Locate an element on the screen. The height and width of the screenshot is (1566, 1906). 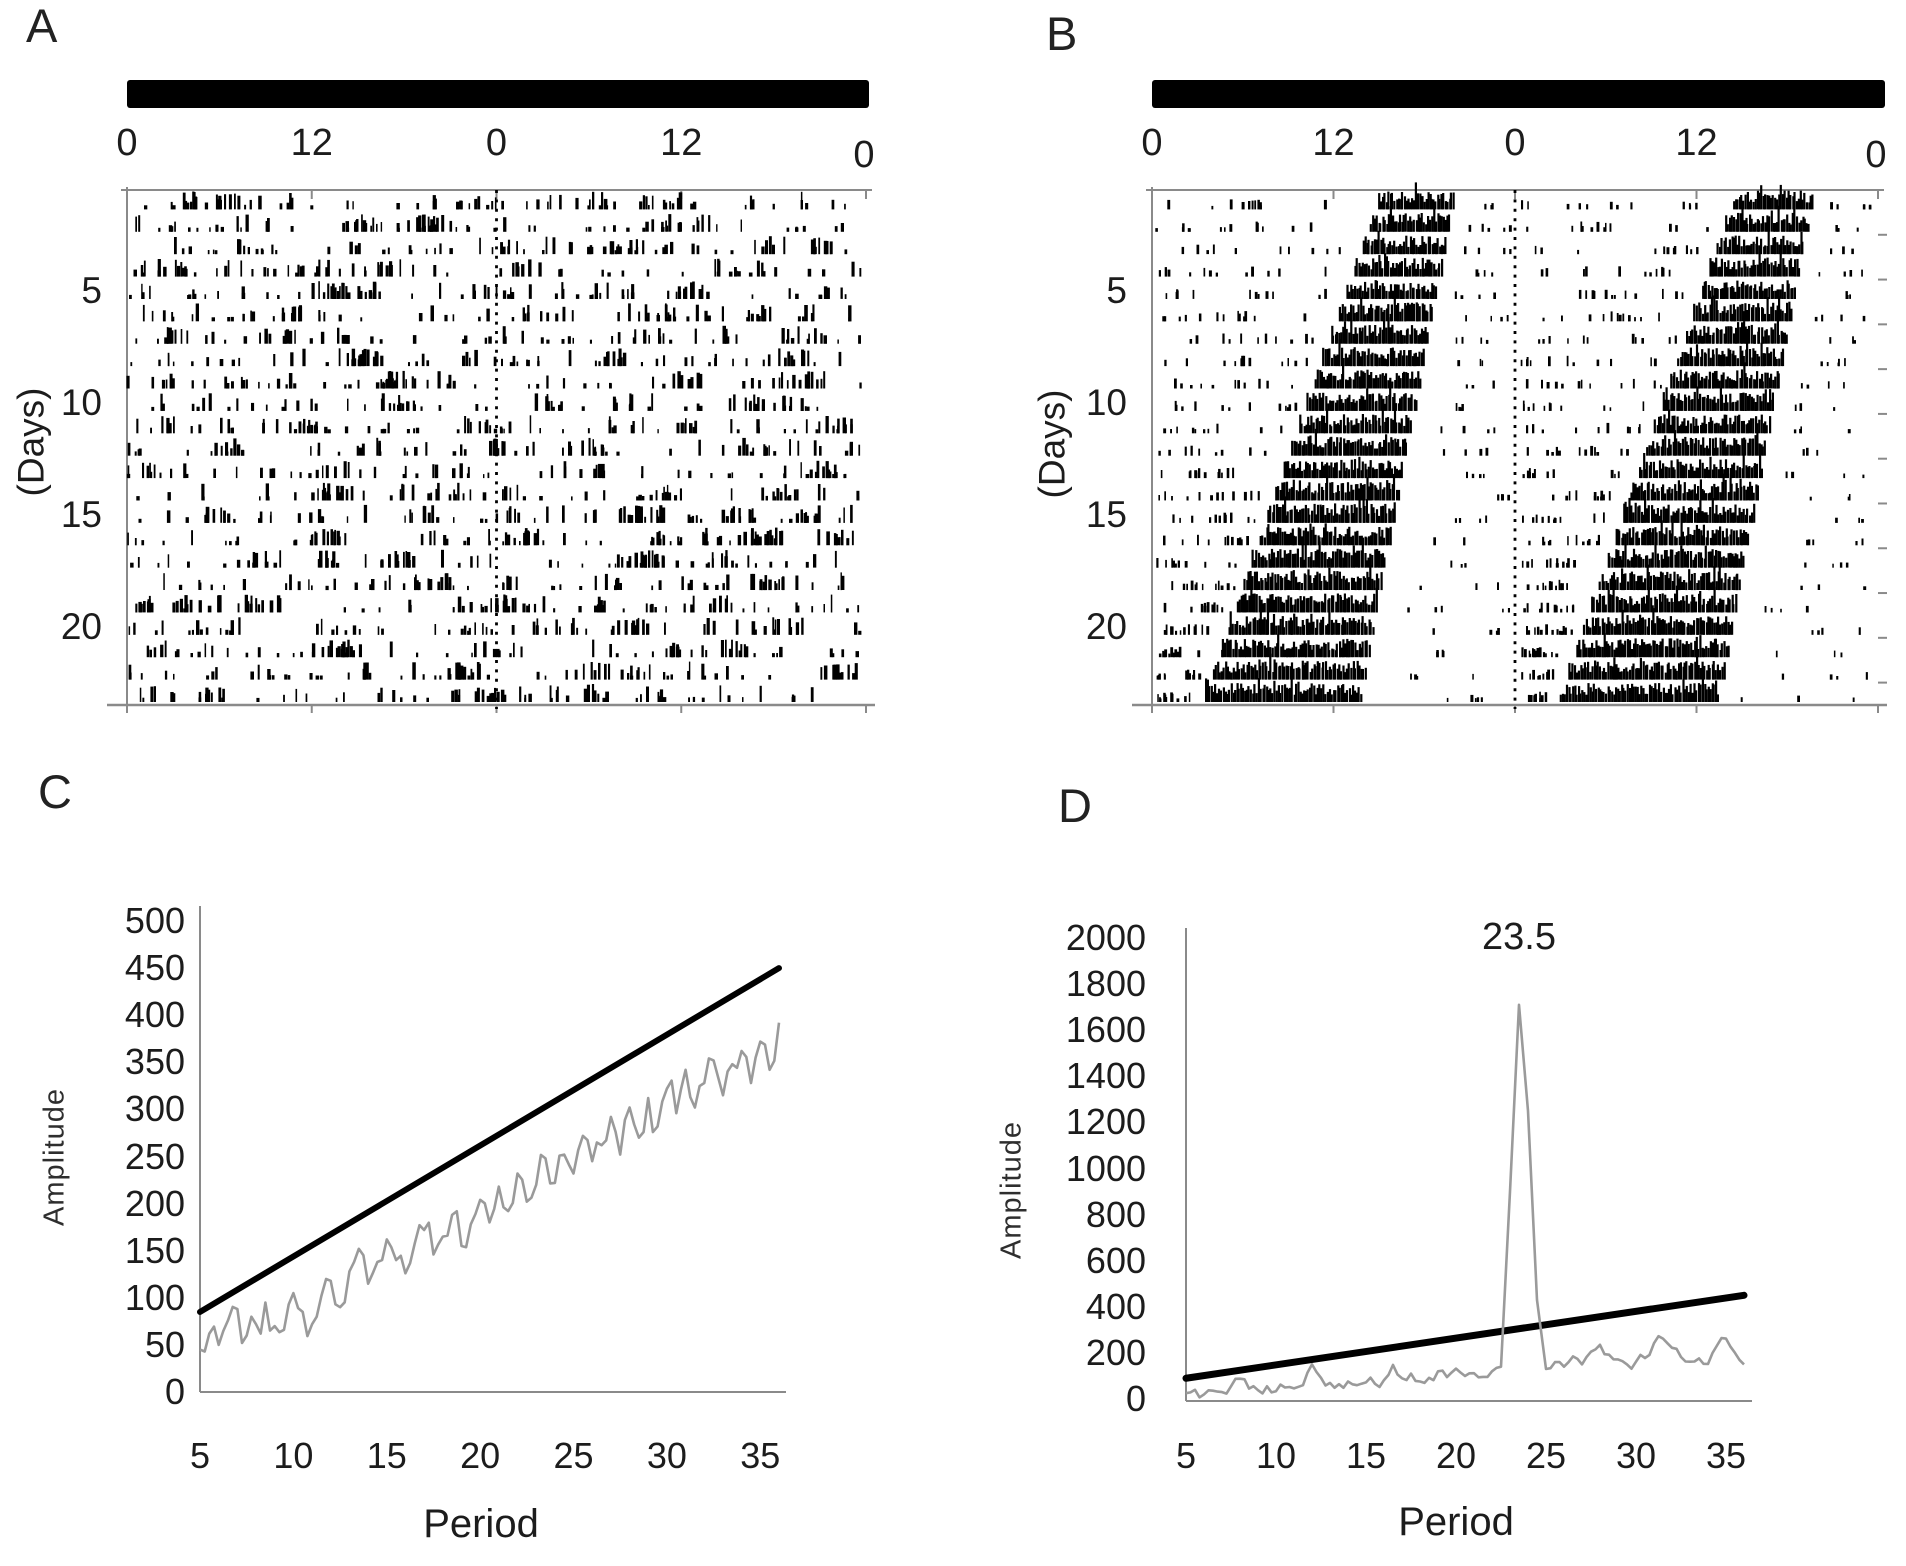
panel-d-x-tick-label: 15 is located at coordinates (1366, 1455).